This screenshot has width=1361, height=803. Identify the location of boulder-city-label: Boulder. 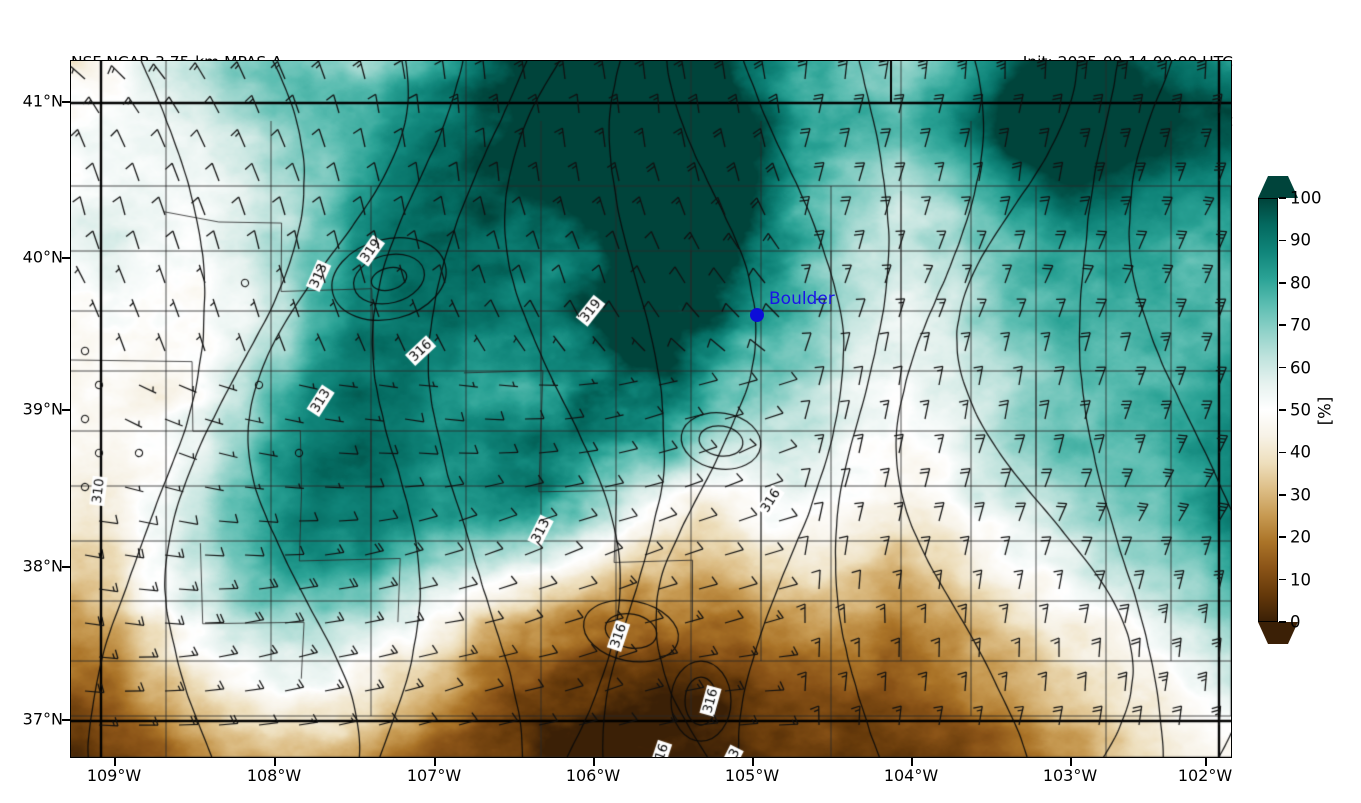
(802, 299).